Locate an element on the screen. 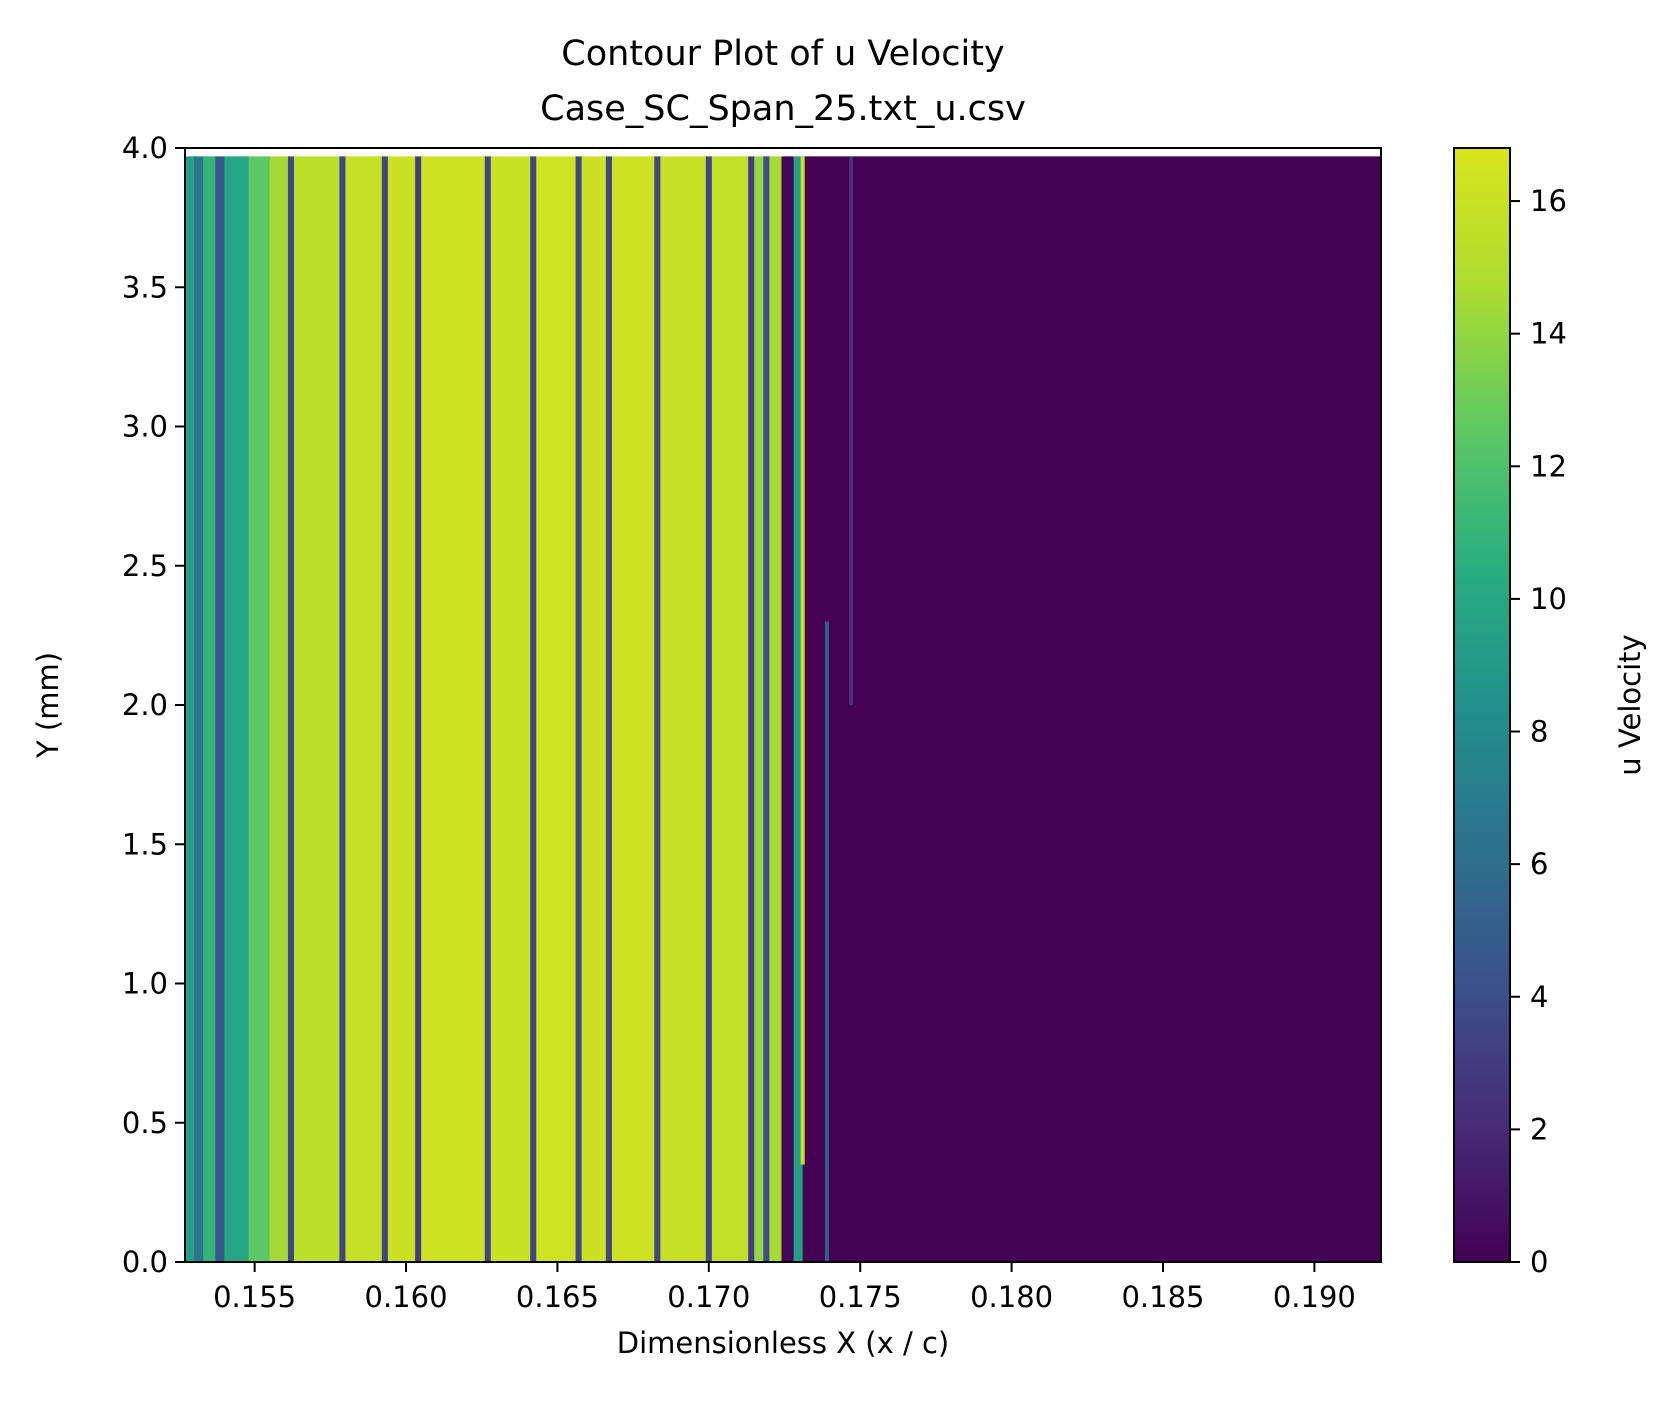  colorbar-ticks: 0 2 4 6 8 10 12 14 16 is located at coordinates (1538, 731).